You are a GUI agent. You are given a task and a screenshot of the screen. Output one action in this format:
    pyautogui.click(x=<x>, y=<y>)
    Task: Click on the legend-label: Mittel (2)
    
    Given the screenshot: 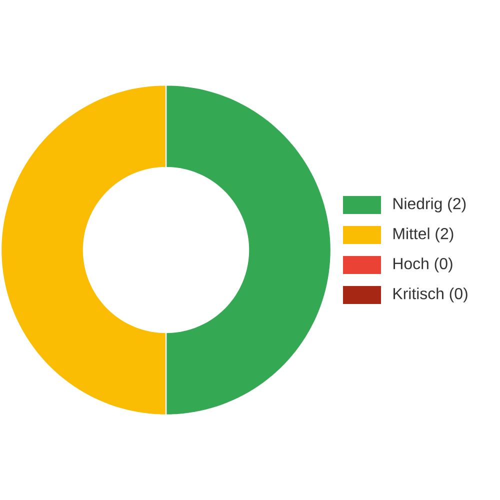 What is the action you would take?
    pyautogui.click(x=424, y=235)
    